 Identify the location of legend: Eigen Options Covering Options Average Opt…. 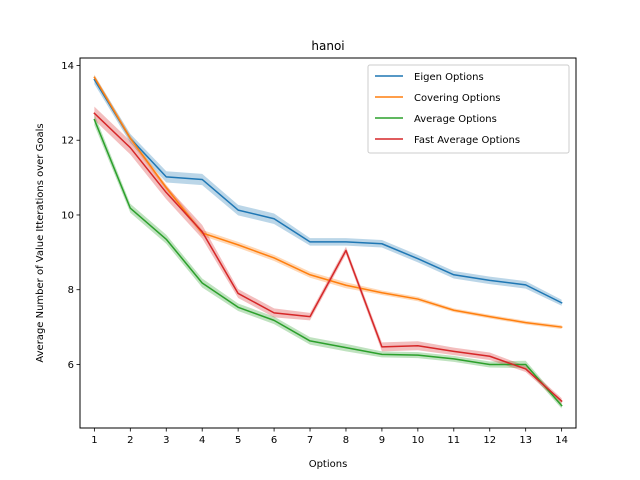
(468, 109).